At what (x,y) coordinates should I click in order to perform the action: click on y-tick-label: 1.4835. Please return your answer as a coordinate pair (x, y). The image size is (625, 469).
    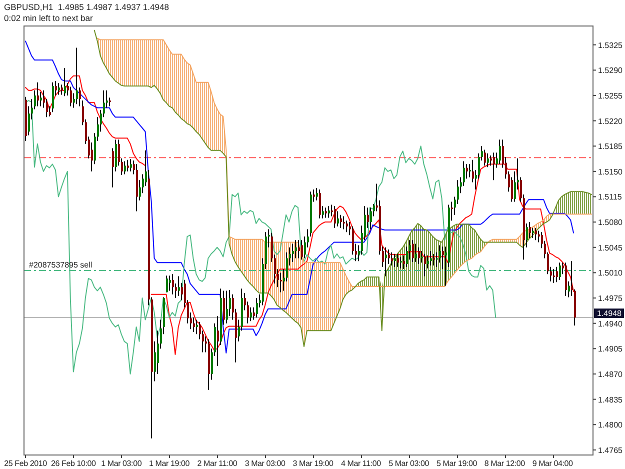
    Looking at the image, I should click on (611, 399).